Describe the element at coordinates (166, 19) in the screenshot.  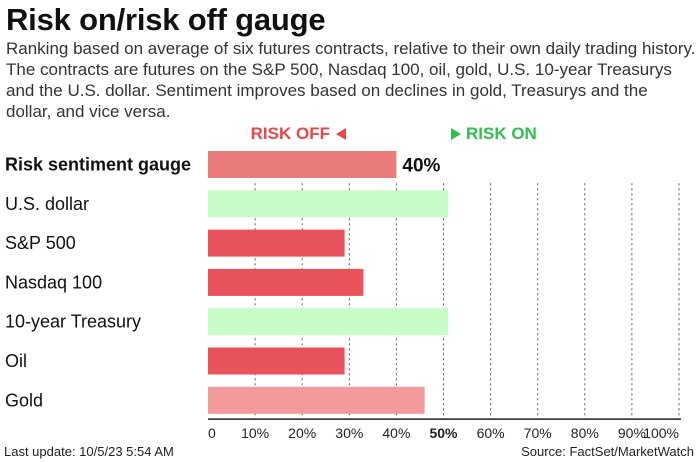
I see `chart-title: Risk on/risk off gauge` at that location.